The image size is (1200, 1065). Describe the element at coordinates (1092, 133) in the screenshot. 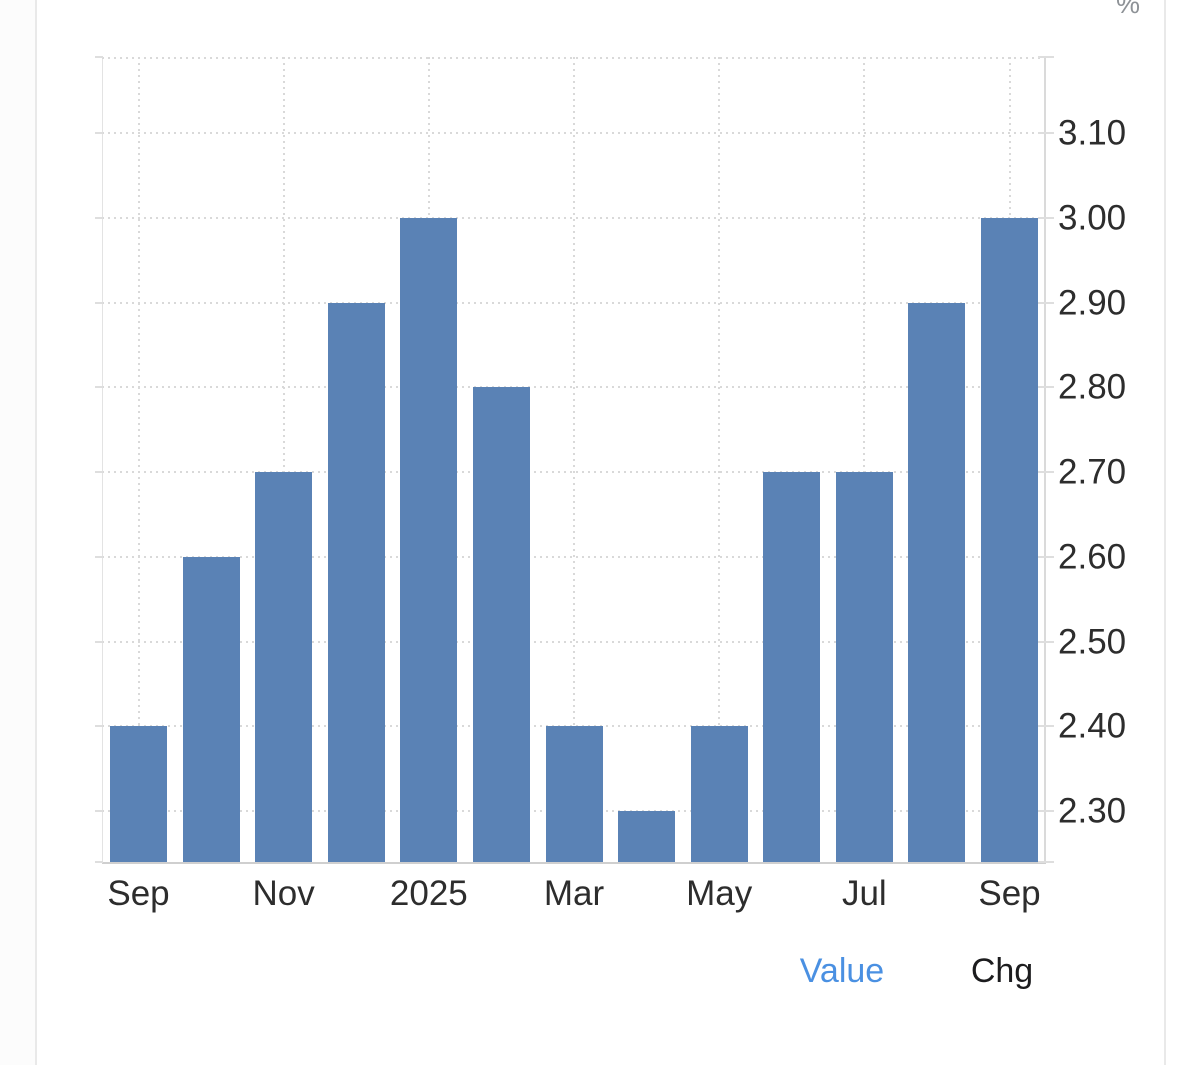

I see `y-axis-label: 3.10` at that location.